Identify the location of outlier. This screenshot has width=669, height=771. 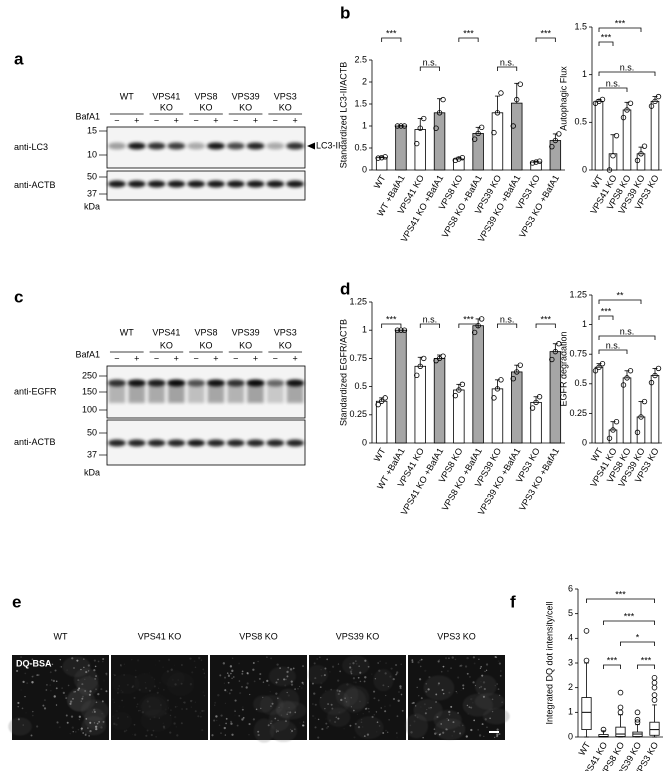
(620, 692).